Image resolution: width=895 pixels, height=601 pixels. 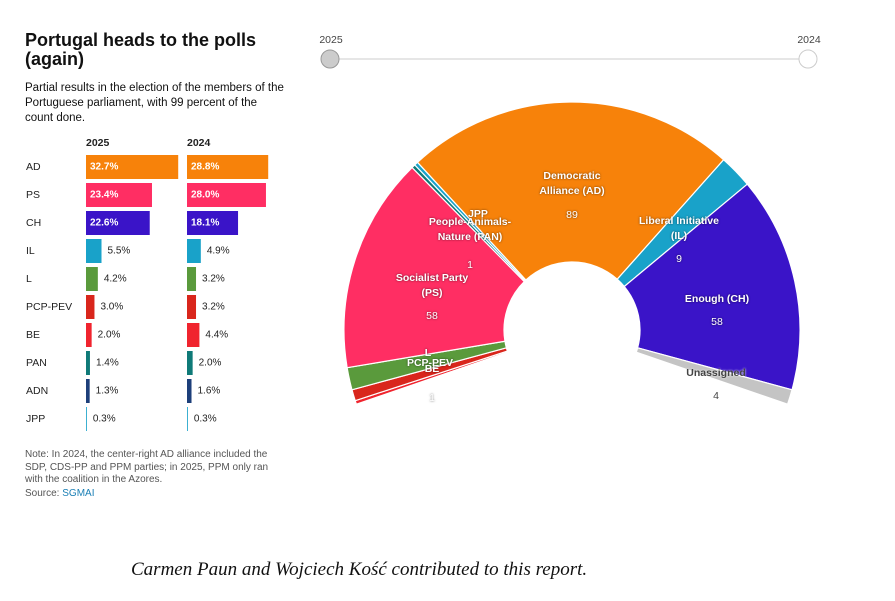 I want to click on category-label: IL, so click(x=30, y=251).